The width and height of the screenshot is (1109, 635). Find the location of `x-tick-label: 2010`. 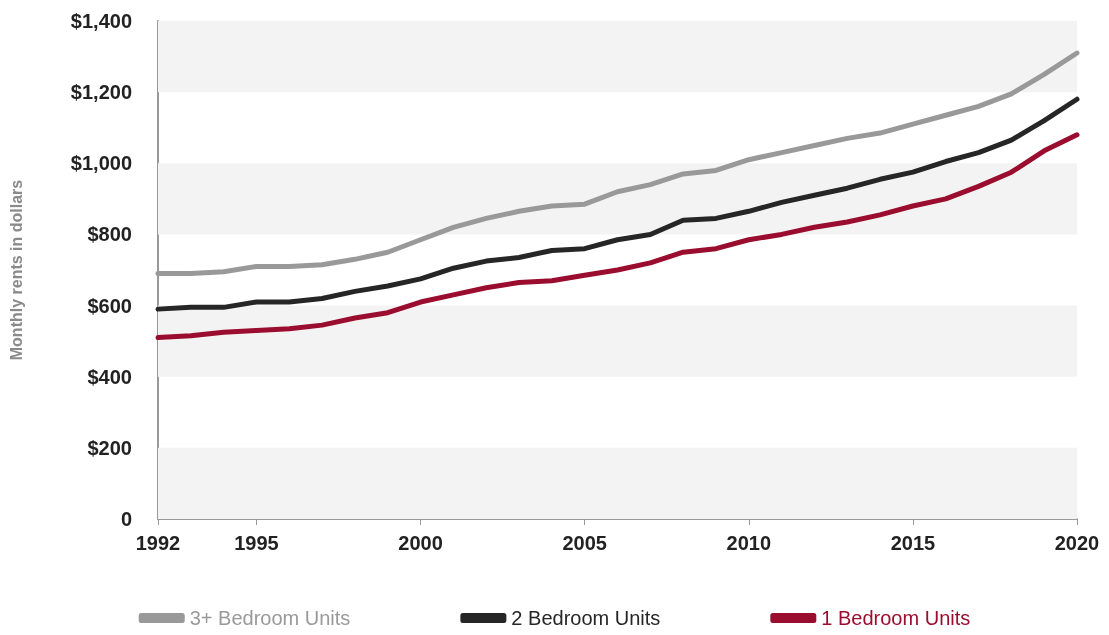

x-tick-label: 2010 is located at coordinates (749, 543).